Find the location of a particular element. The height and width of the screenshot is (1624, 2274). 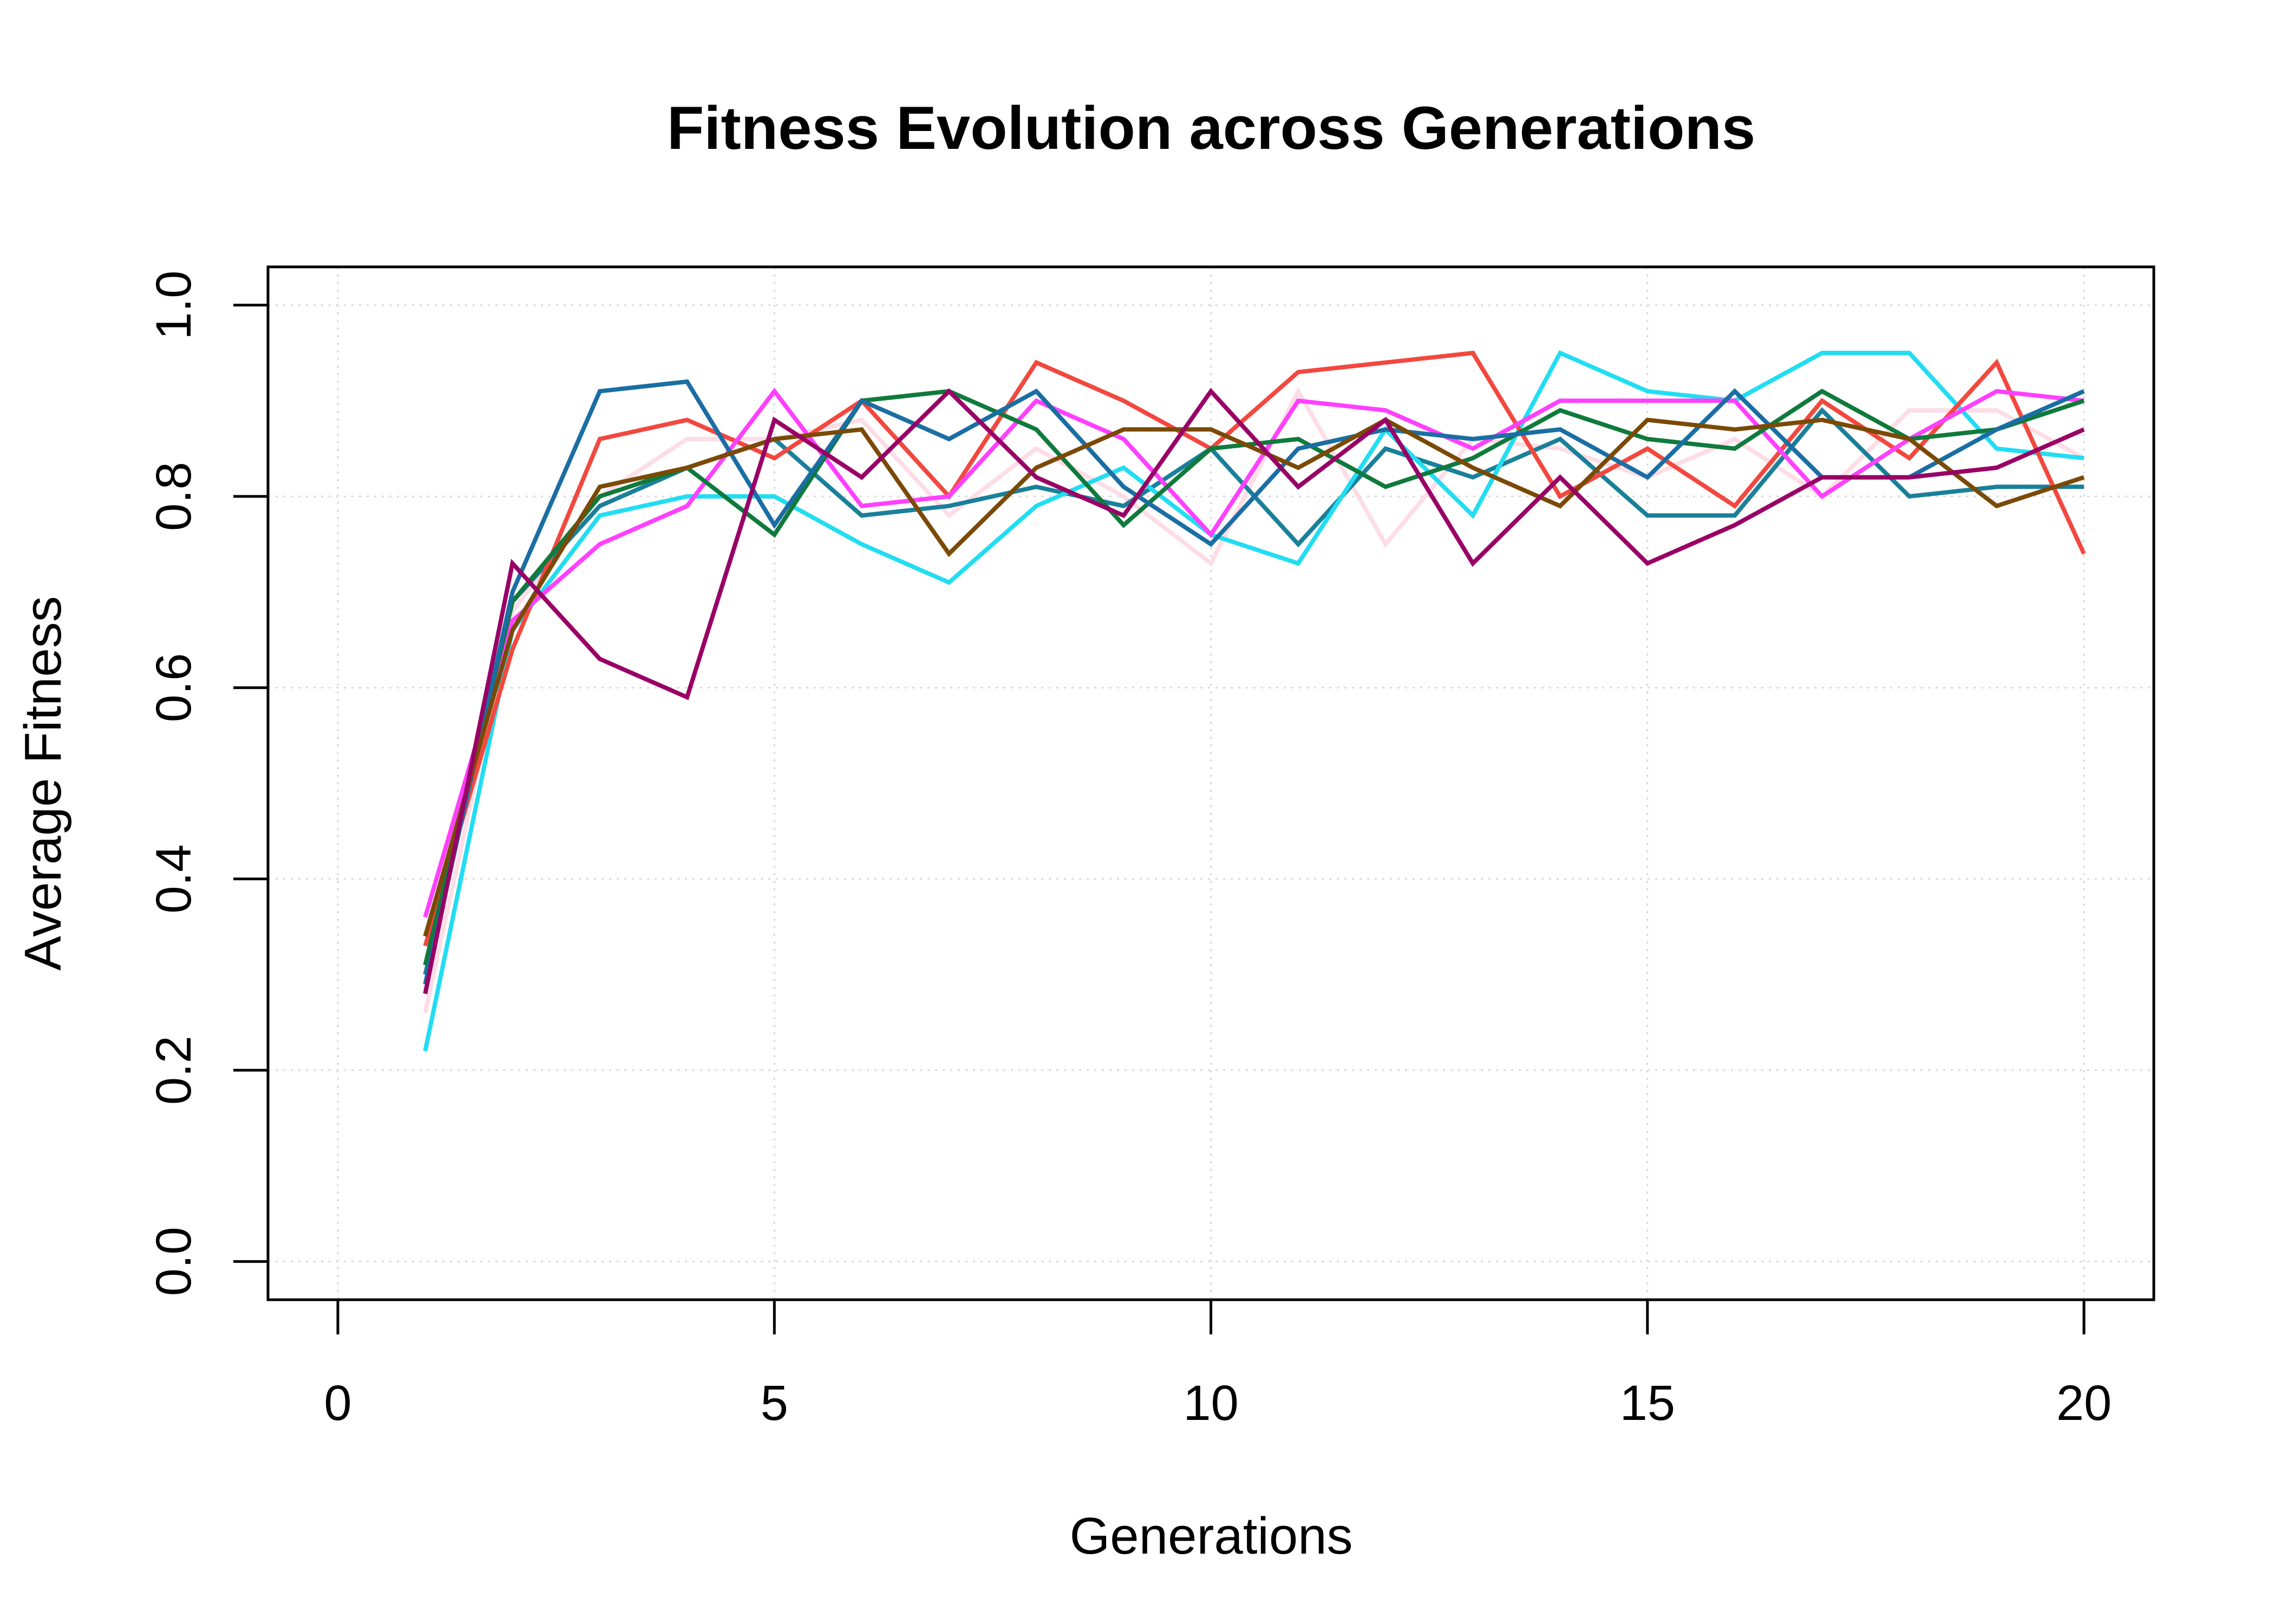

x-axis: 0 5 10 15 20 is located at coordinates (1218, 1364).